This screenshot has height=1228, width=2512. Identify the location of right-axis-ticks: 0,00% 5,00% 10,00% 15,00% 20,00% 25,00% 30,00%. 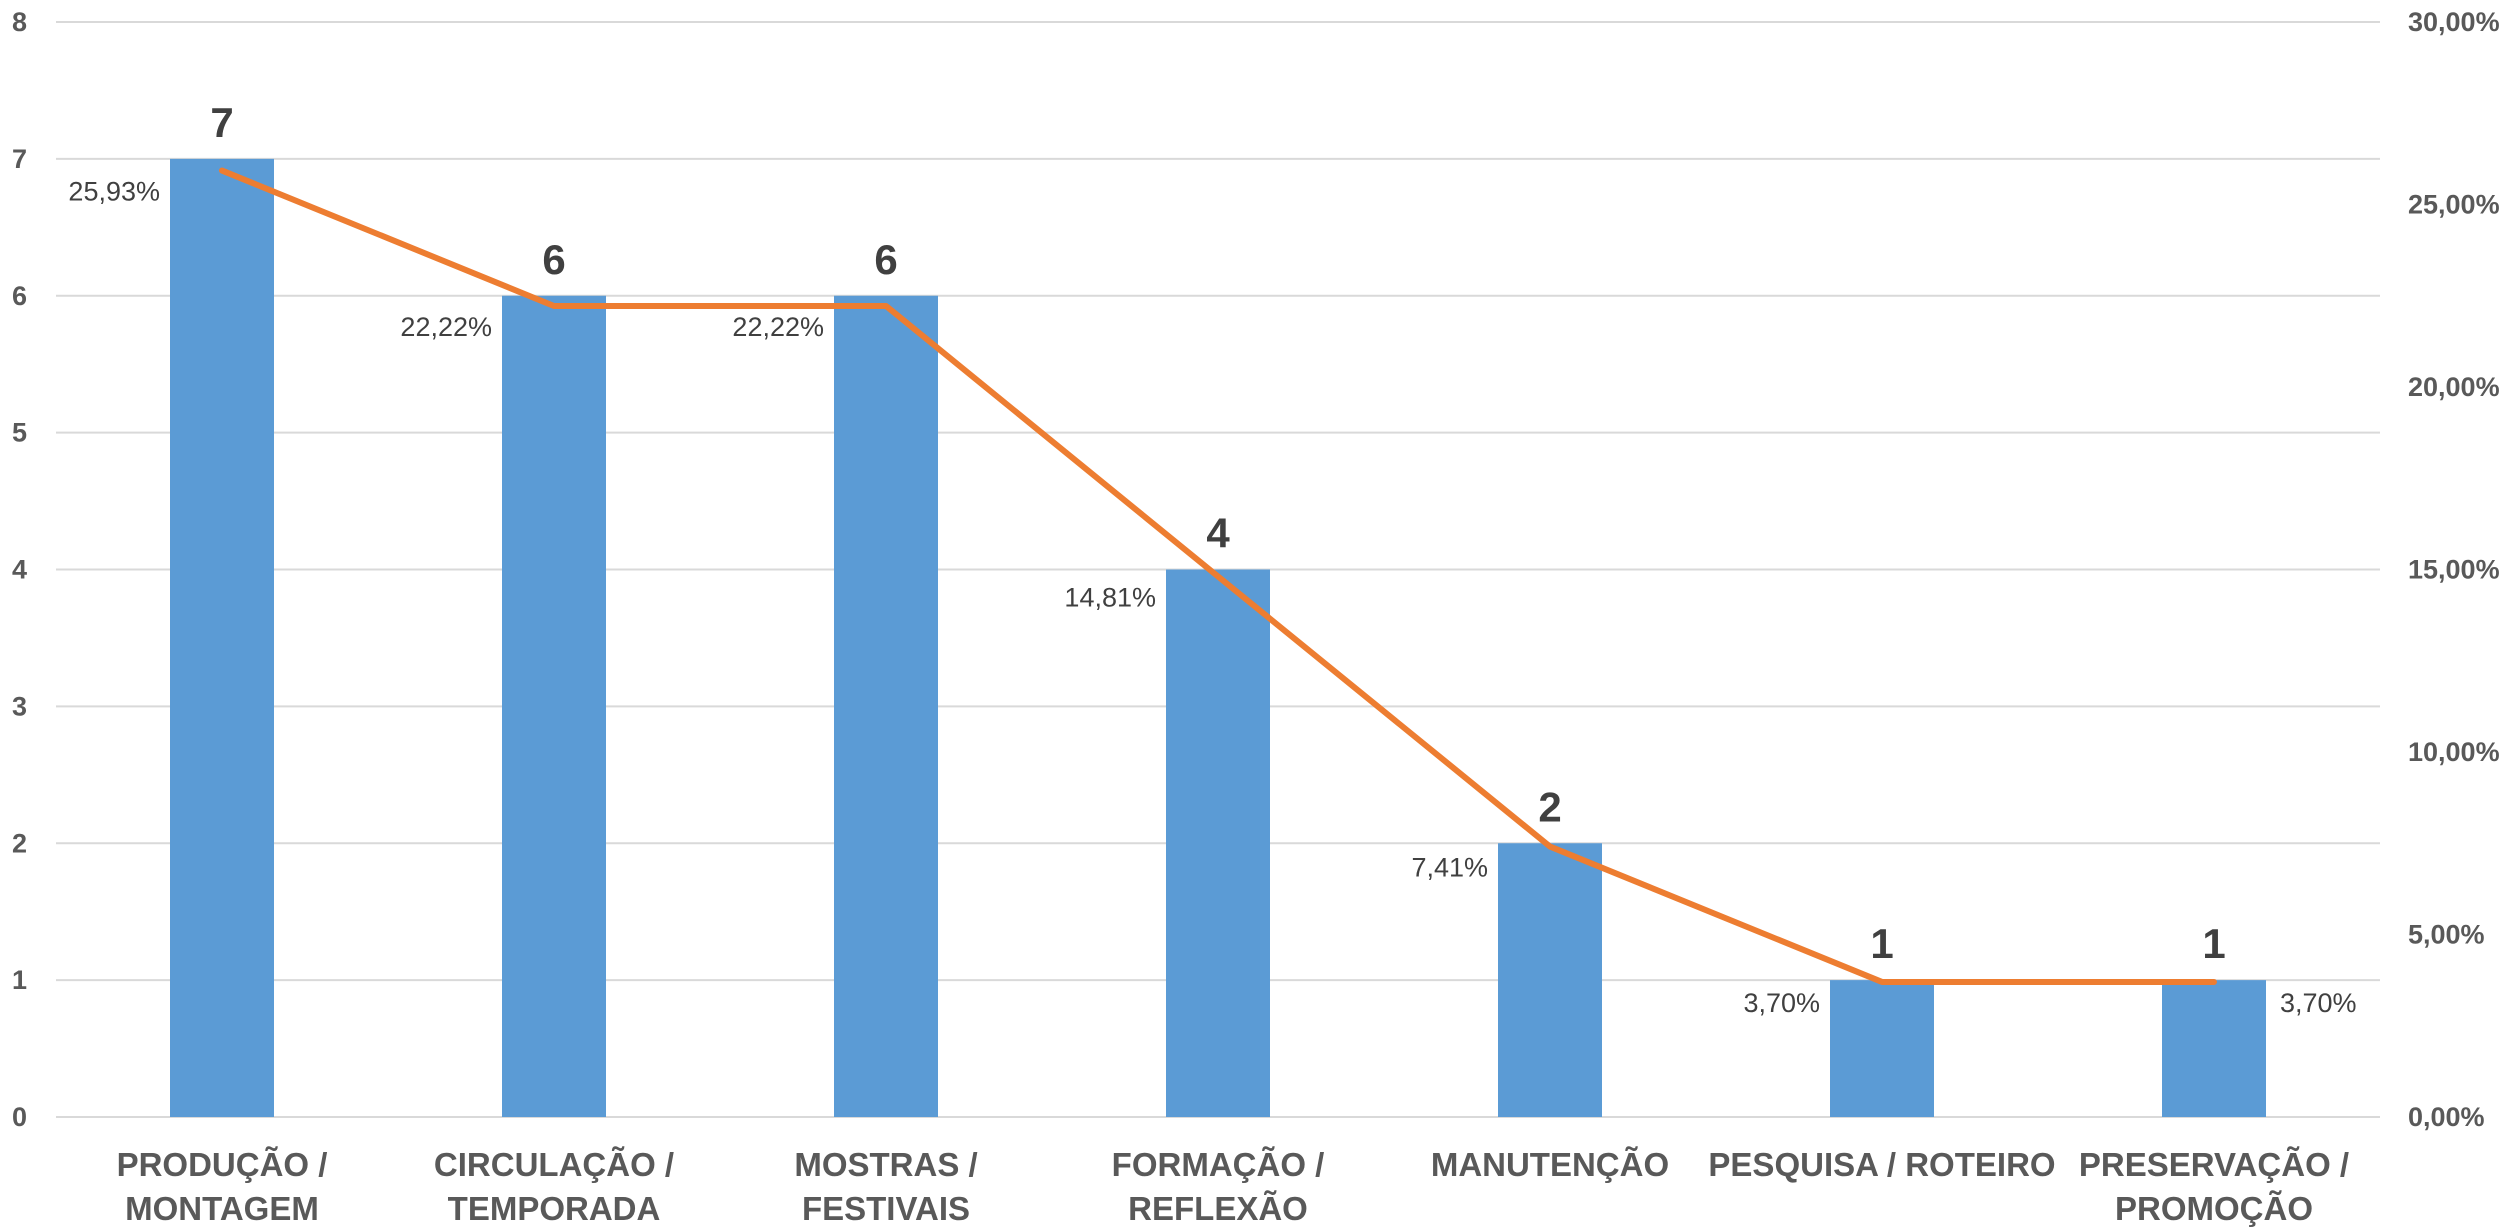
(2454, 569).